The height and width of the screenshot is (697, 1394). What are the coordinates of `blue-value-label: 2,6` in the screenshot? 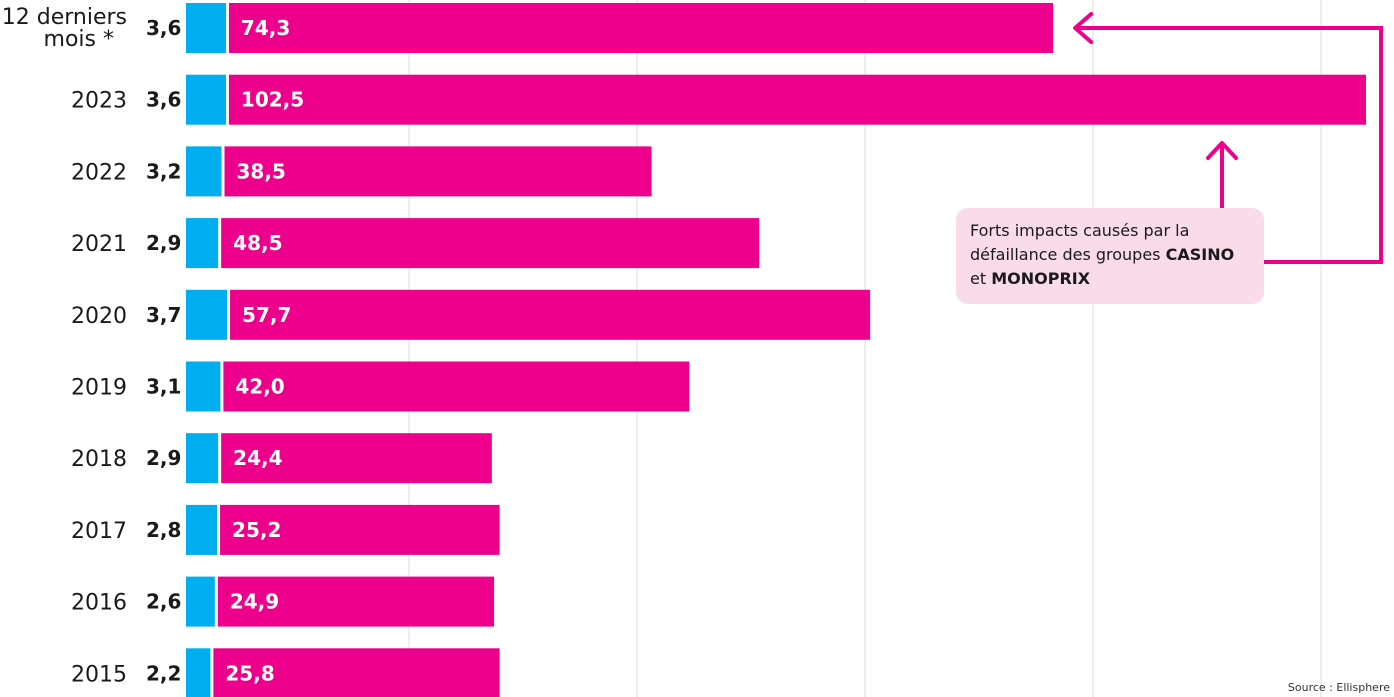 It's located at (163, 602).